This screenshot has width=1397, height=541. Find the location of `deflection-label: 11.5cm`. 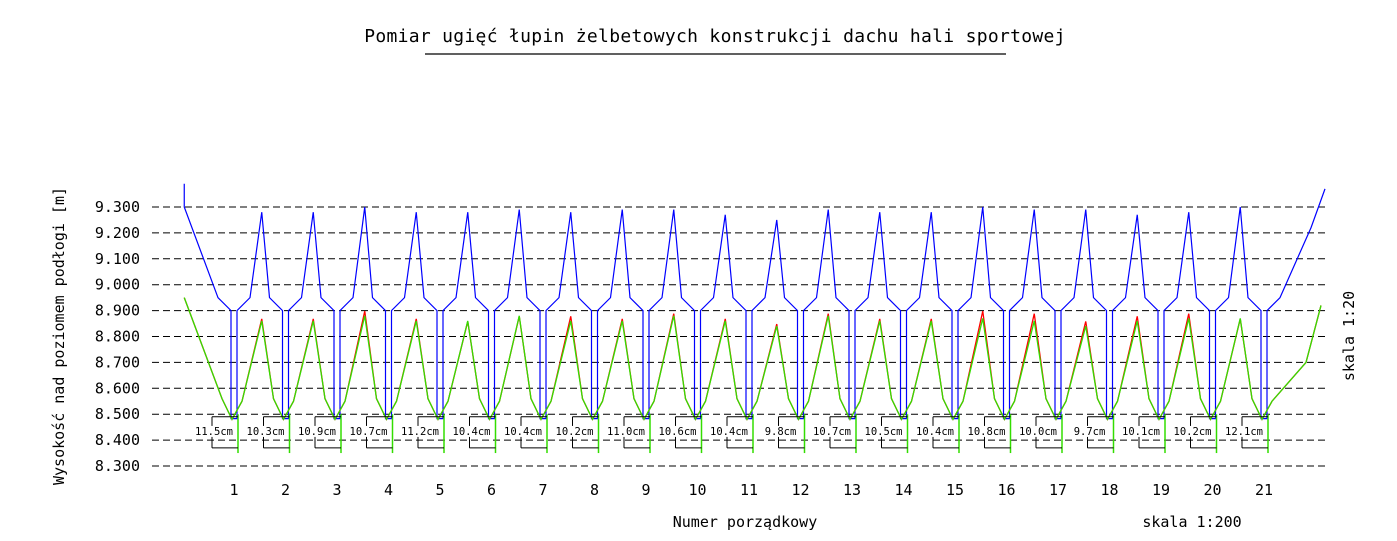

deflection-label: 11.5cm is located at coordinates (214, 432).